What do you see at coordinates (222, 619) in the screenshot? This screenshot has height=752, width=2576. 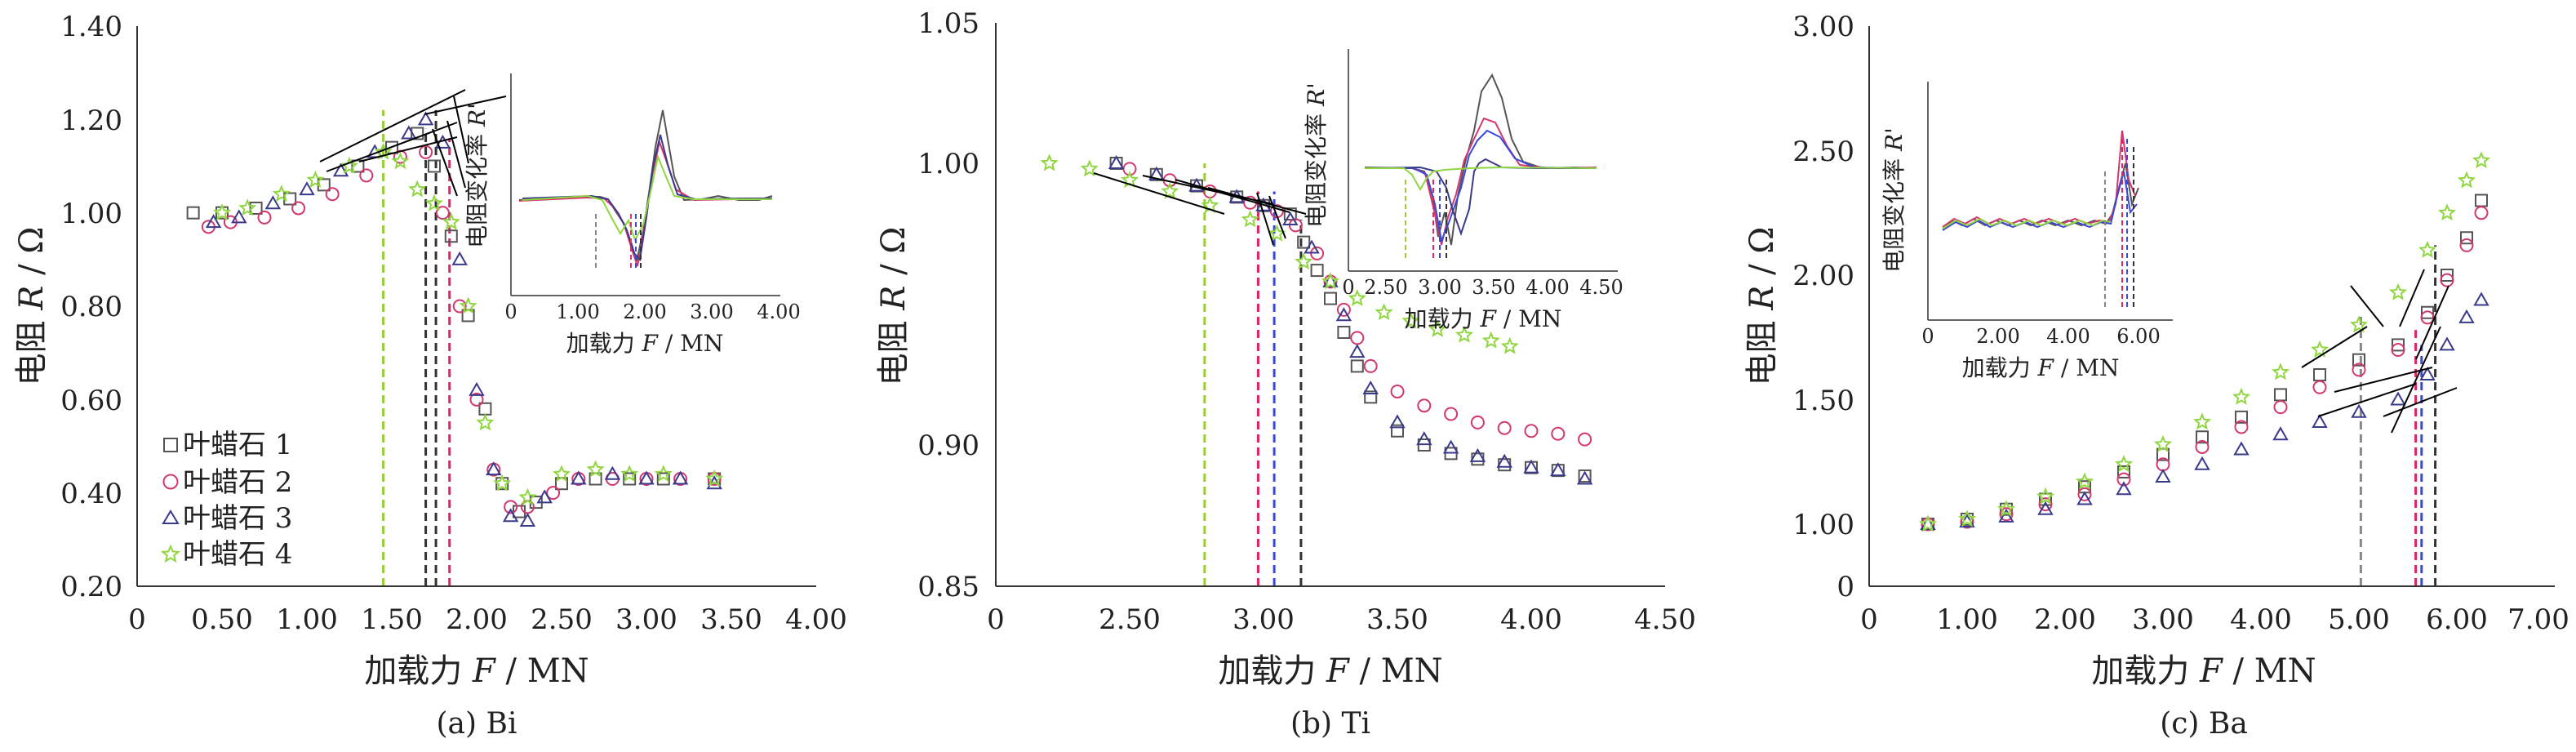 I see `x-tick-label: 0.50` at bounding box center [222, 619].